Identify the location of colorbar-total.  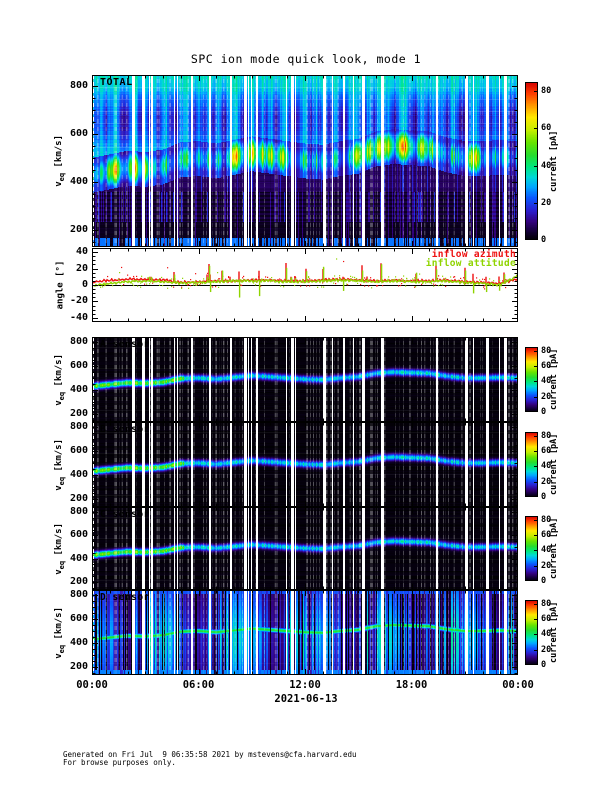
(531, 161).